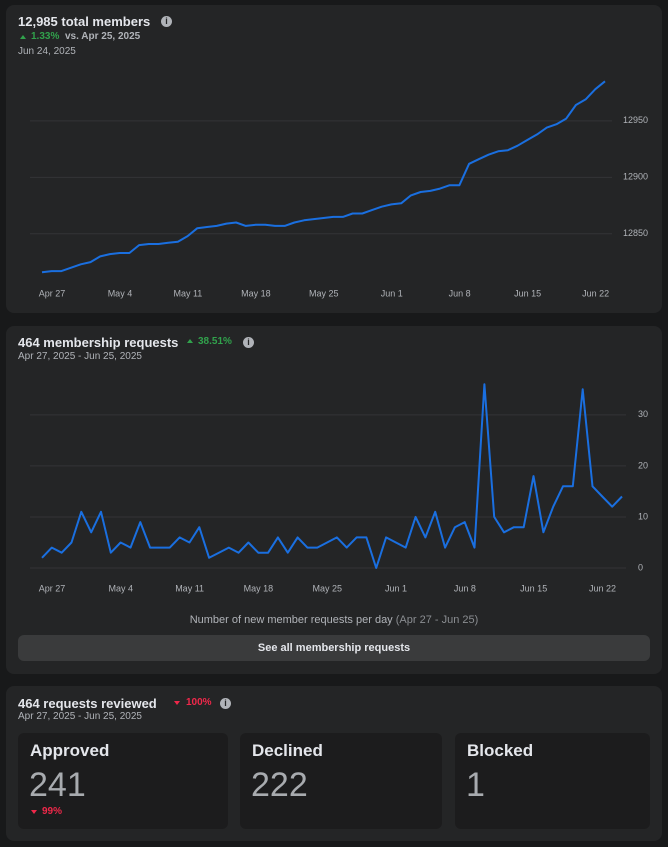  I want to click on blocked-box: Blocked 1, so click(552, 781).